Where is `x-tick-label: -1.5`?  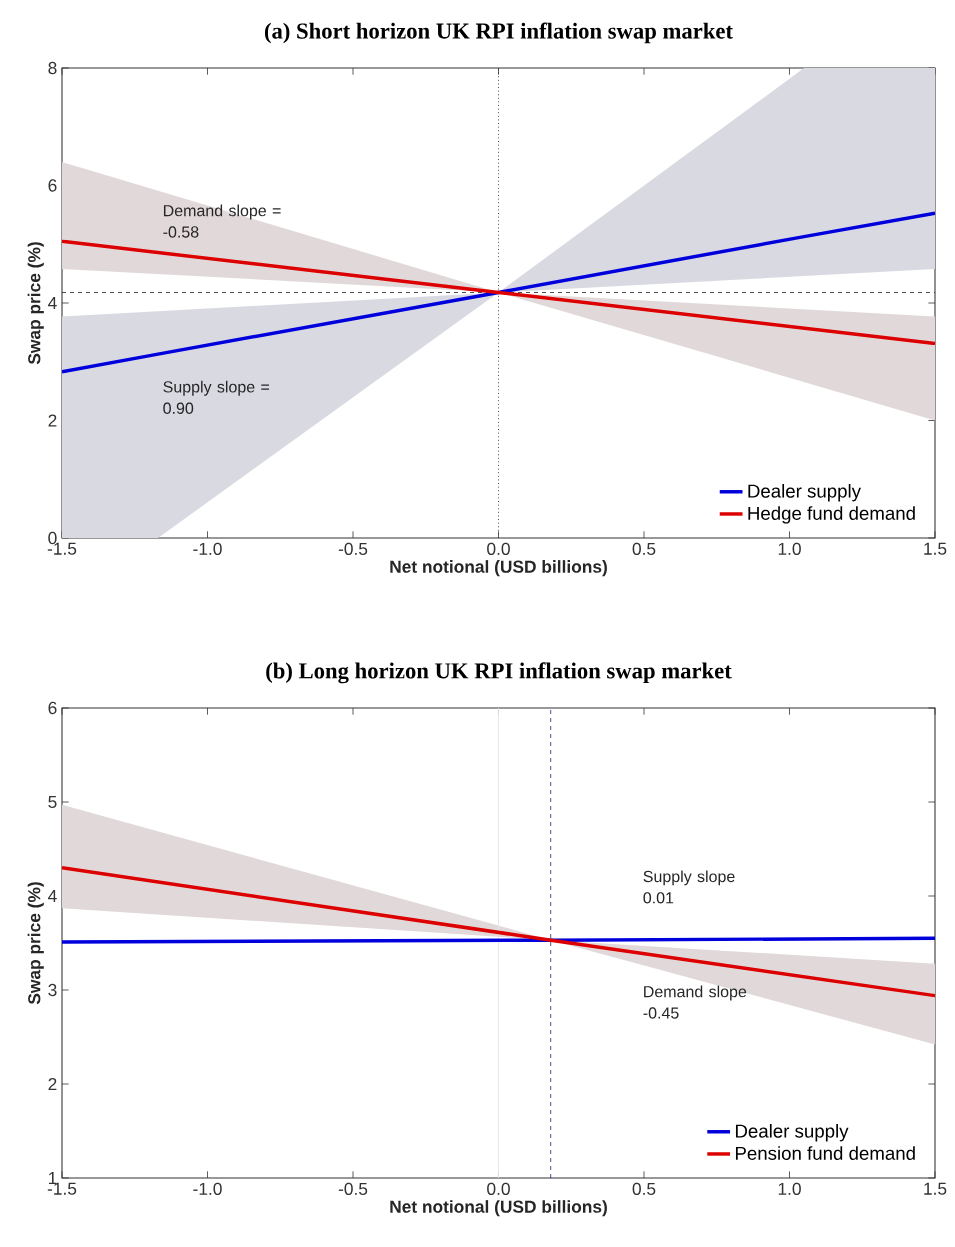 x-tick-label: -1.5 is located at coordinates (62, 1188).